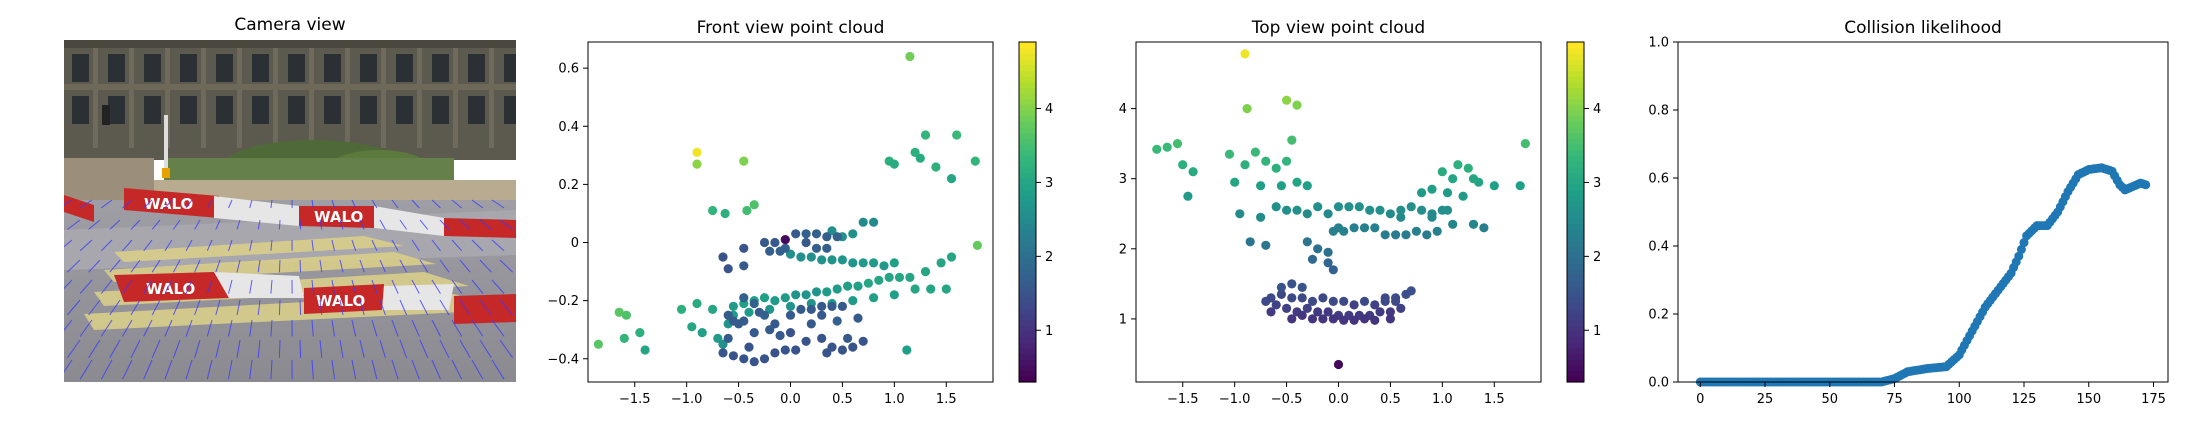 This screenshot has height=432, width=2188. Describe the element at coordinates (563, 301) in the screenshot. I see `y-tick-label: −0.2` at that location.